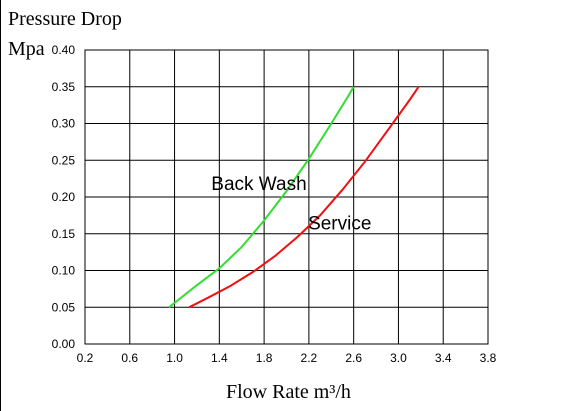  I want to click on chart-title-line-1: Pressure Drop, so click(65, 19).